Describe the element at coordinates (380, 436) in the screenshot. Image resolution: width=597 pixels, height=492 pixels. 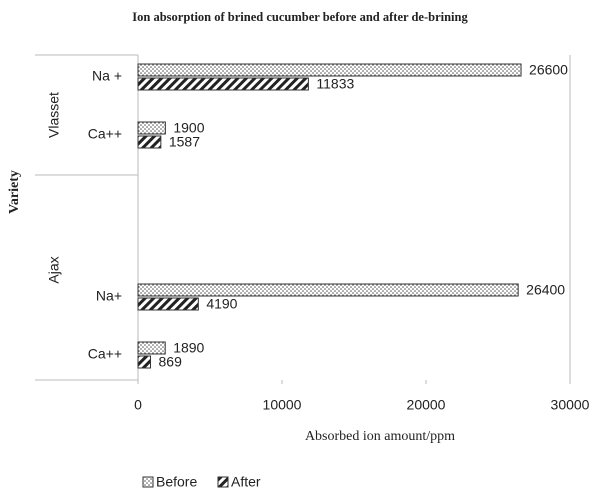
I see `x-axis-label: Absorbed ion amount/ppm` at that location.